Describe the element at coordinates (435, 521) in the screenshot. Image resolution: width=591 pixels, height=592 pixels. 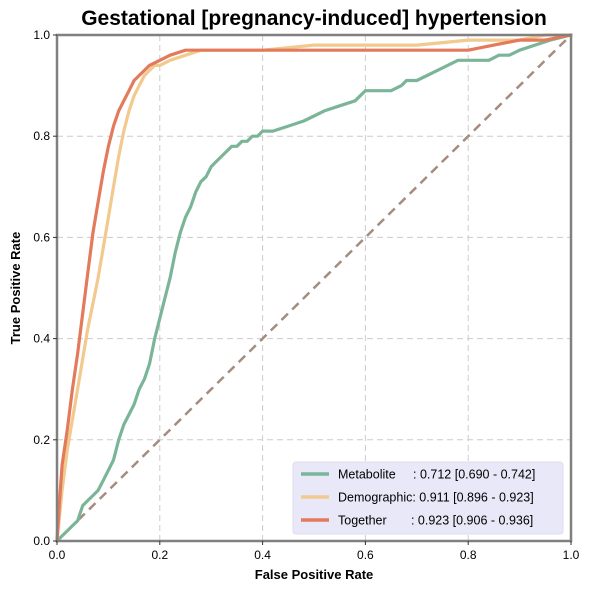
I see `legend-label-together: Together : 0.923 [0.906 - 0.936]` at that location.